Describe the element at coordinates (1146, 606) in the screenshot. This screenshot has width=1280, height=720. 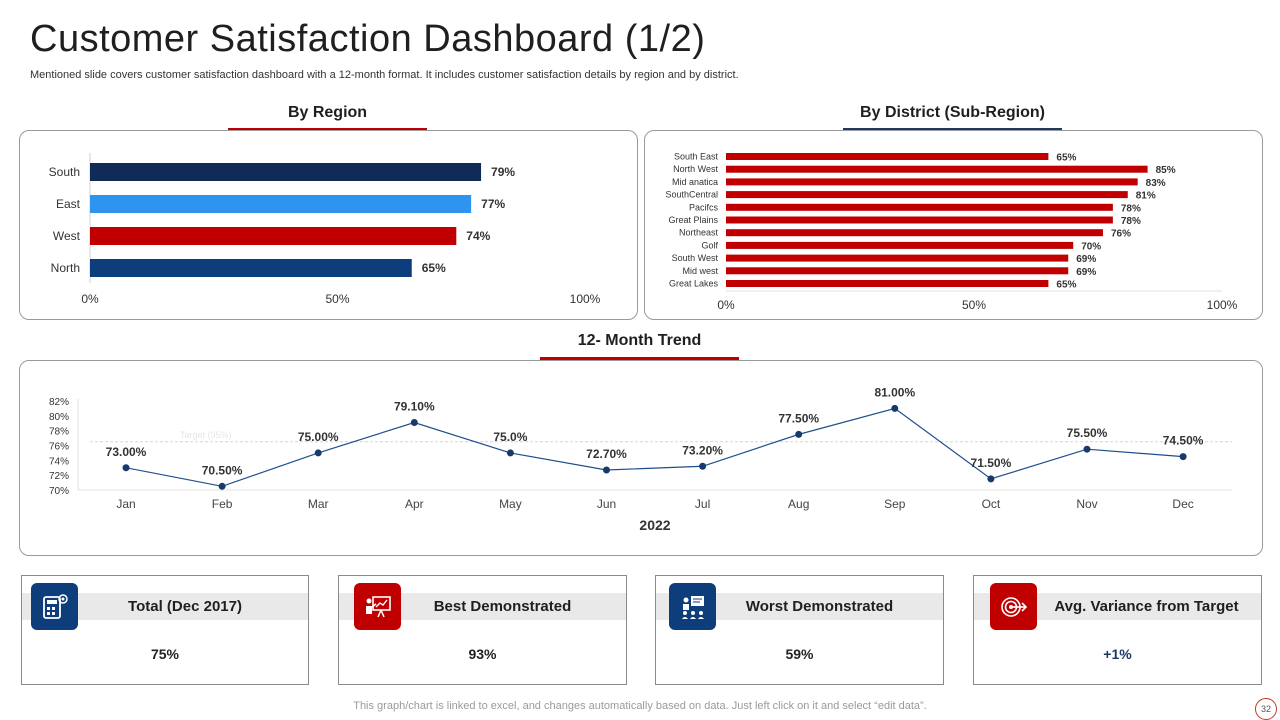
I see `kpi-label: Avg. Variance from Target` at that location.